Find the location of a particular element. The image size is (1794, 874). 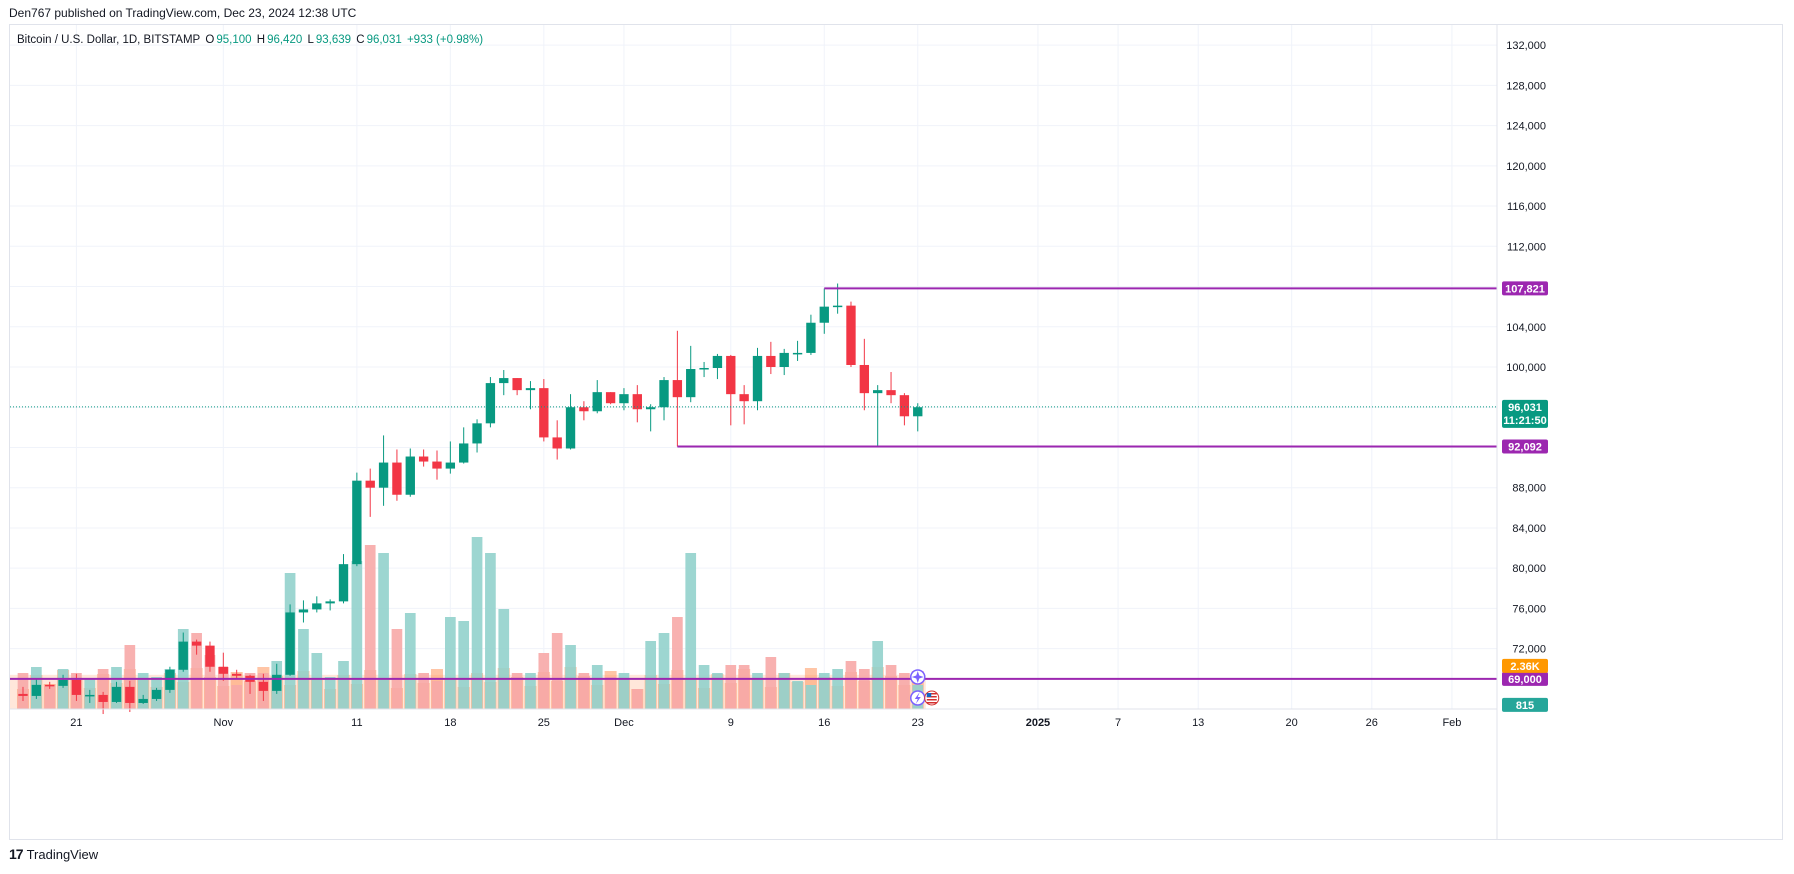

volume-badge-bg is located at coordinates (1525, 665).